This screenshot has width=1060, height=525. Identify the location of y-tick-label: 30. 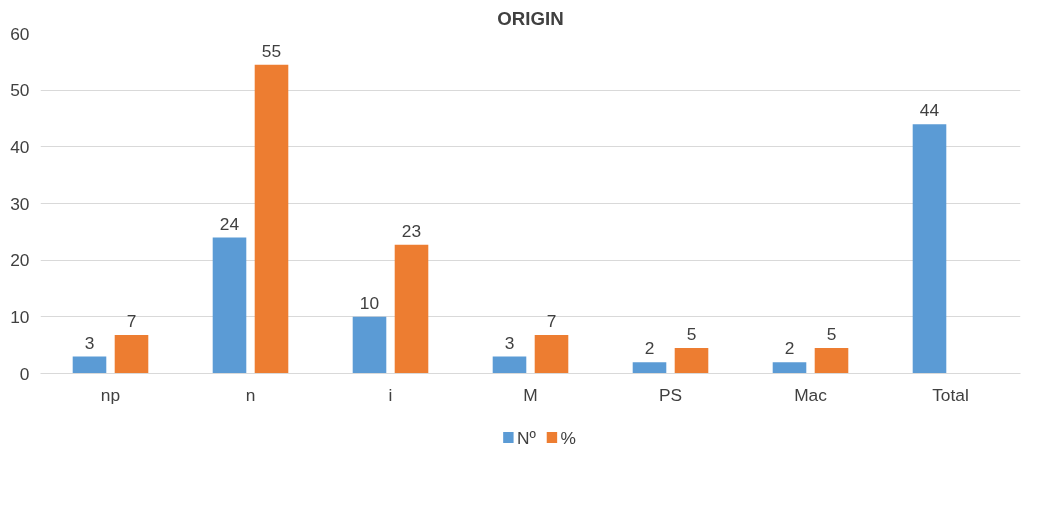
(20, 203).